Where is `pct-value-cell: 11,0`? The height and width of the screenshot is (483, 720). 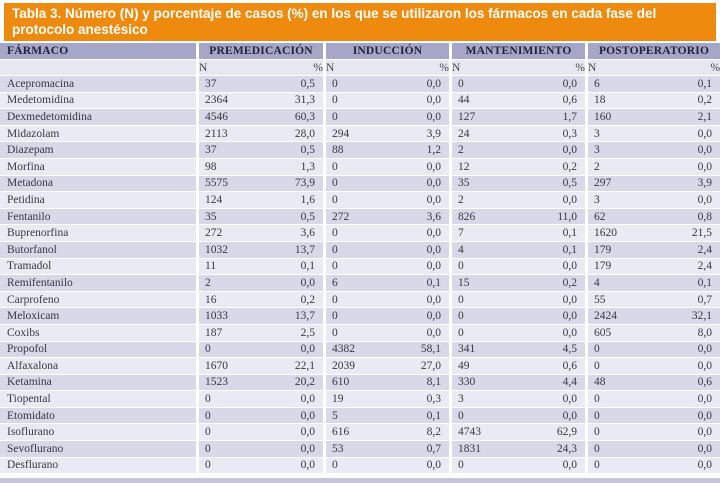
pct-value-cell: 11,0 is located at coordinates (552, 217).